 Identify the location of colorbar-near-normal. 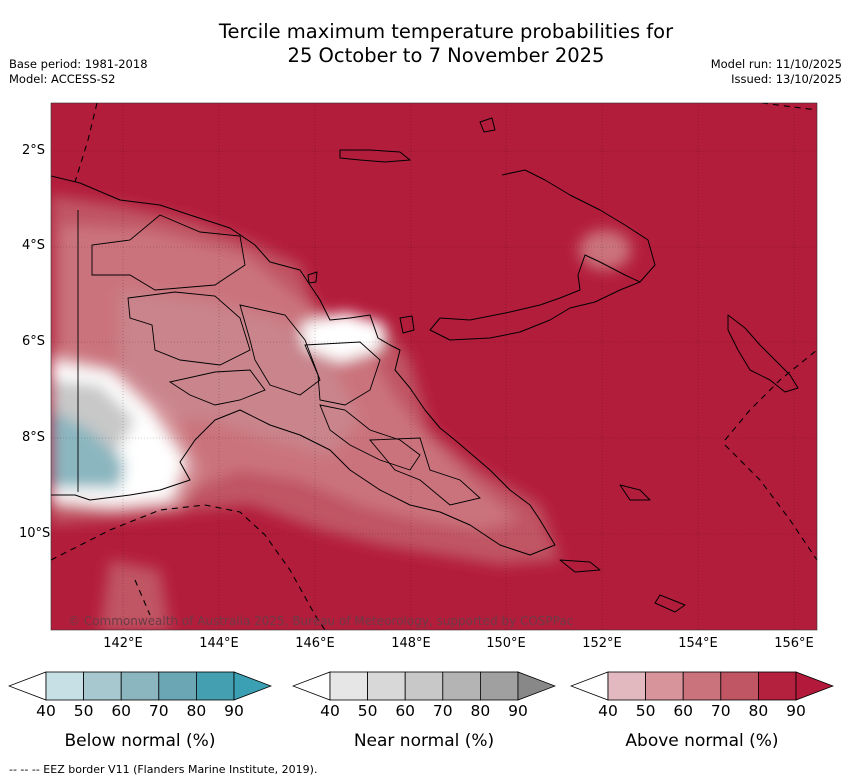
(424, 686).